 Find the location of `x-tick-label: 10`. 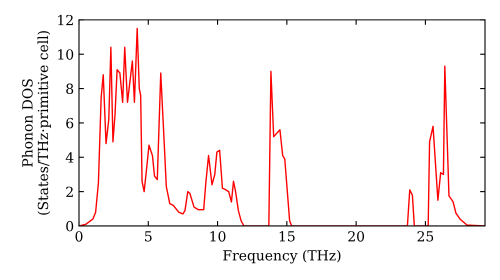

x-tick-label: 10 is located at coordinates (218, 236).